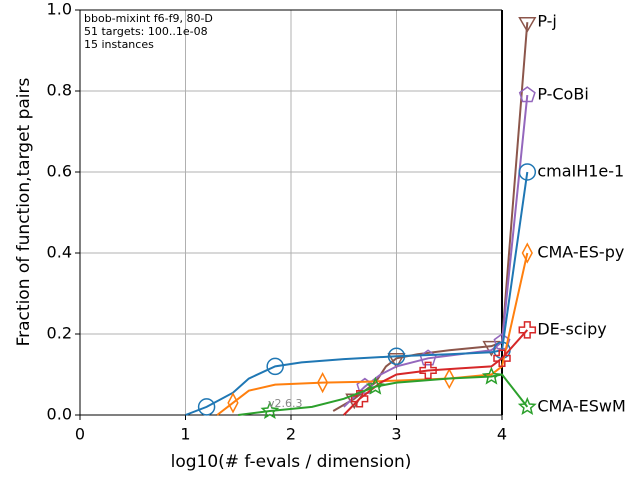 The width and height of the screenshot is (640, 480). I want to click on version-label: v2.6.3, so click(285, 403).